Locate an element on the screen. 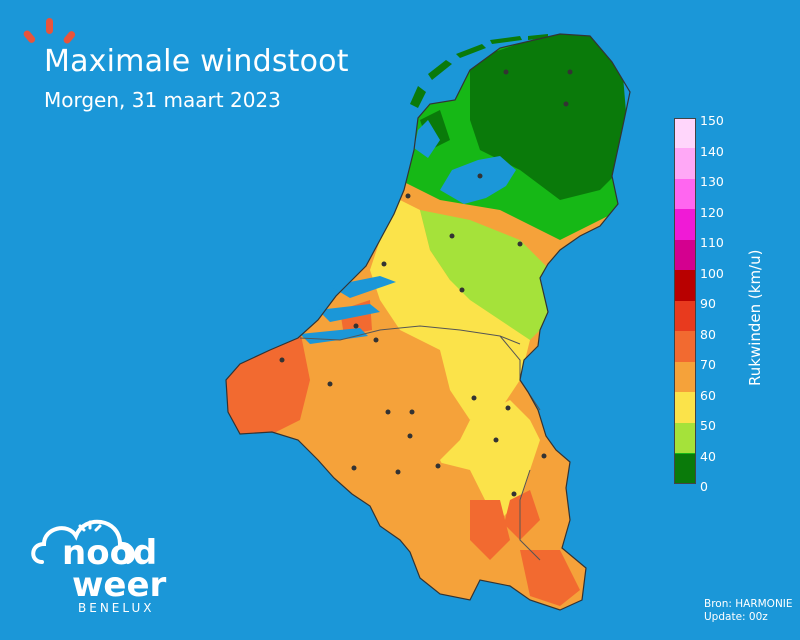  ijsselmeer is located at coordinates (478, 180).